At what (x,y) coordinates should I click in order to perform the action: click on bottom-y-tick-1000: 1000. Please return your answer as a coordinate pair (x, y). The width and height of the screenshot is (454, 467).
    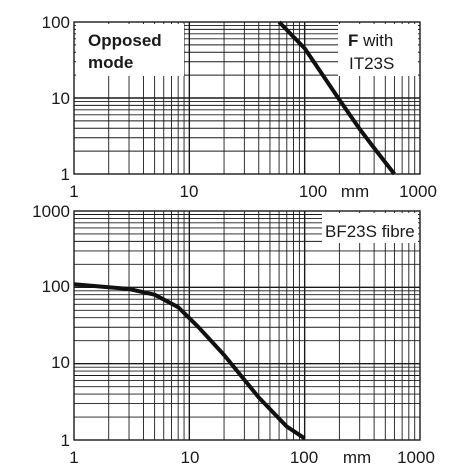
    Looking at the image, I should click on (51, 211).